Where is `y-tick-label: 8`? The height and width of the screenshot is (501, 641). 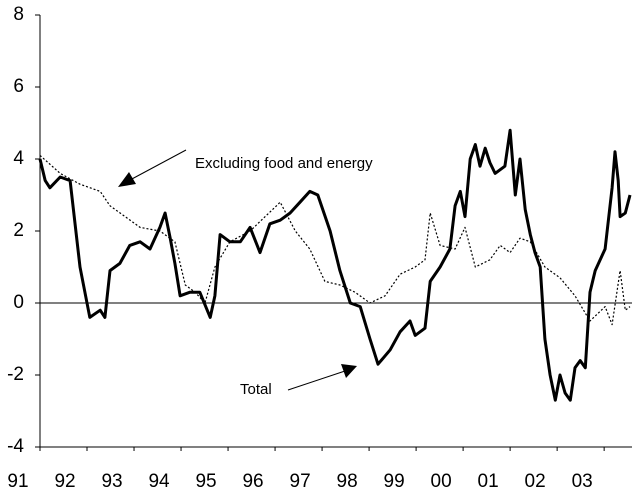 y-tick-label: 8 is located at coordinates (18, 14).